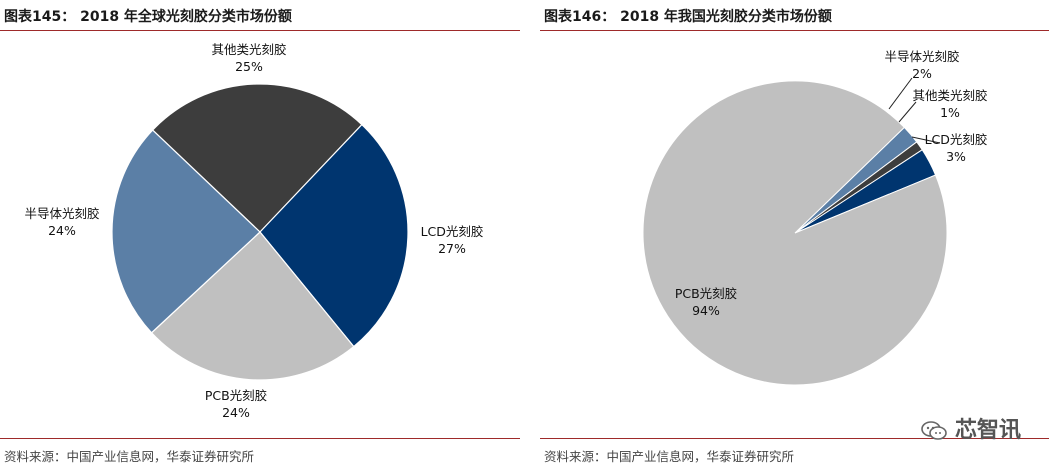 The height and width of the screenshot is (475, 1049). Describe the element at coordinates (452, 248) in the screenshot. I see `left-pct-lcd: 27%` at that location.